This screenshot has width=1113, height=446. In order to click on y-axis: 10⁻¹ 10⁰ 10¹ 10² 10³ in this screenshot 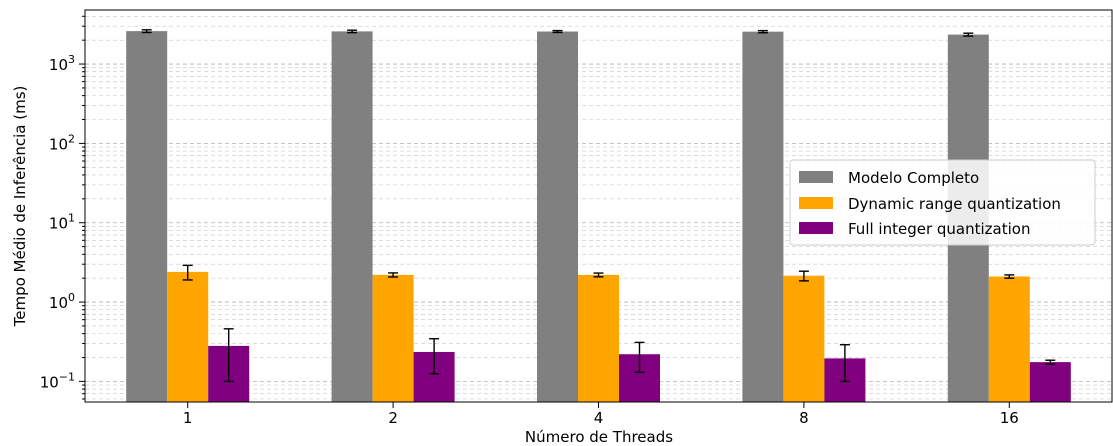, I will do `click(62, 207)`.